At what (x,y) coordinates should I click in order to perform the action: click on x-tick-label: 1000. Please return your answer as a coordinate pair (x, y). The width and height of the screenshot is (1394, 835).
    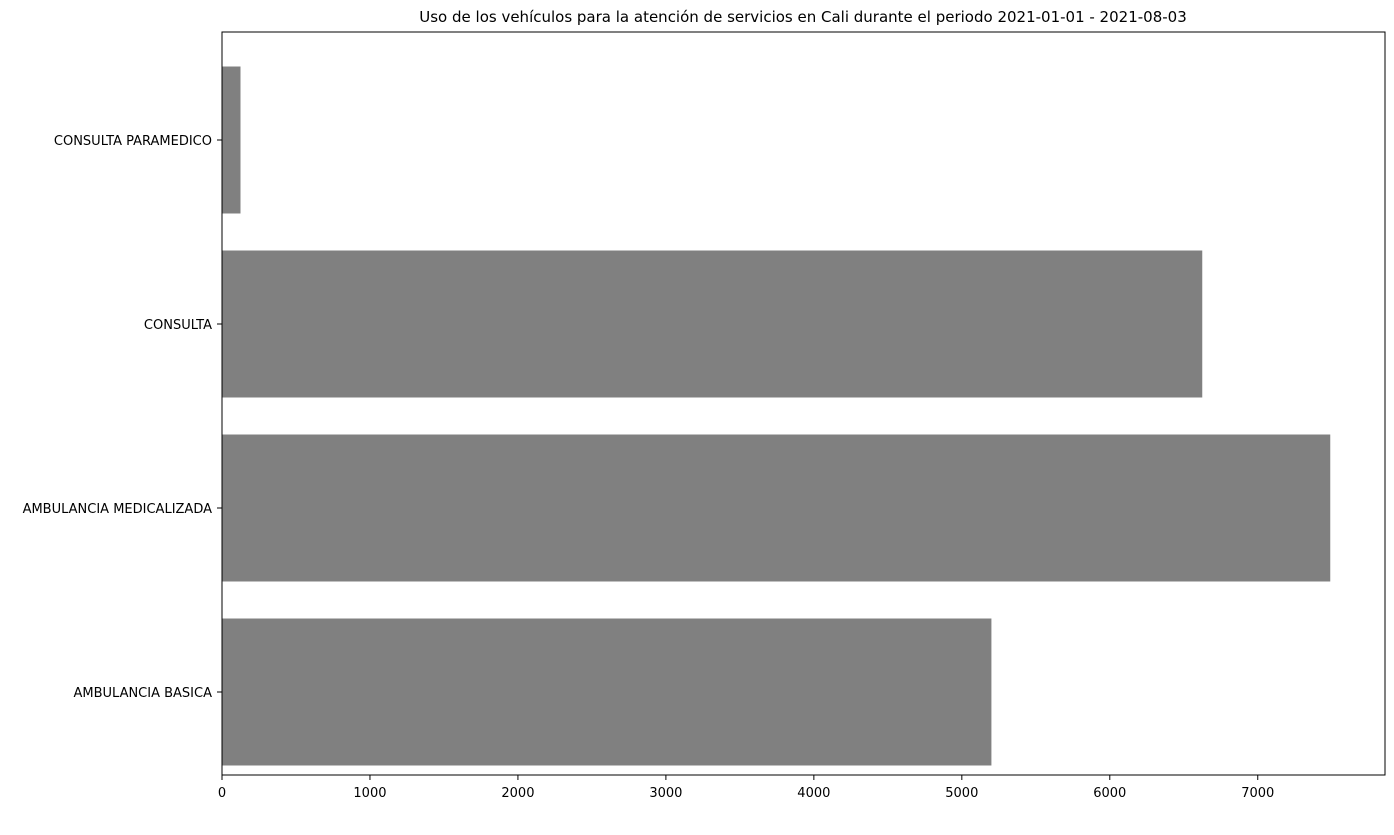
    Looking at the image, I should click on (369, 793).